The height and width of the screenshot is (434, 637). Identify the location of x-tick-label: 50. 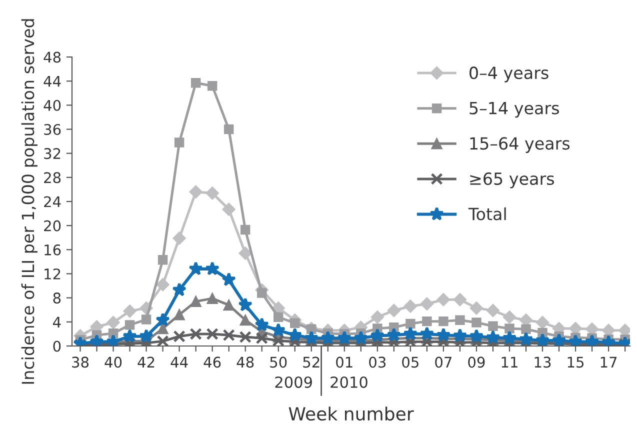
(278, 362).